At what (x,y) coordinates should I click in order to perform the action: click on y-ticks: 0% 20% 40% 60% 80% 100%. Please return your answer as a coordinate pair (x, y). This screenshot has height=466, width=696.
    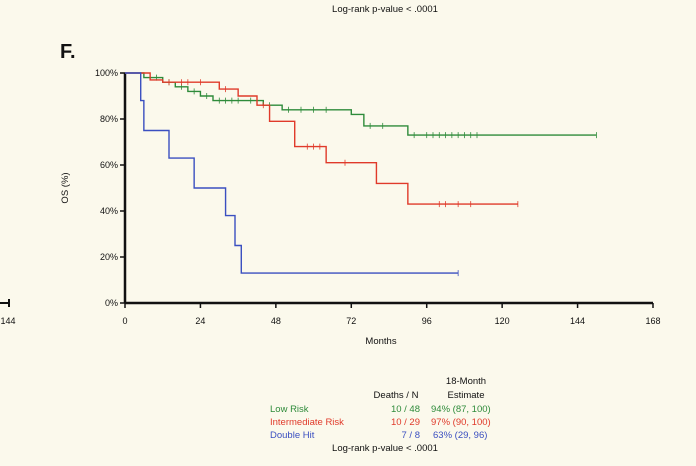
    Looking at the image, I should click on (110, 188).